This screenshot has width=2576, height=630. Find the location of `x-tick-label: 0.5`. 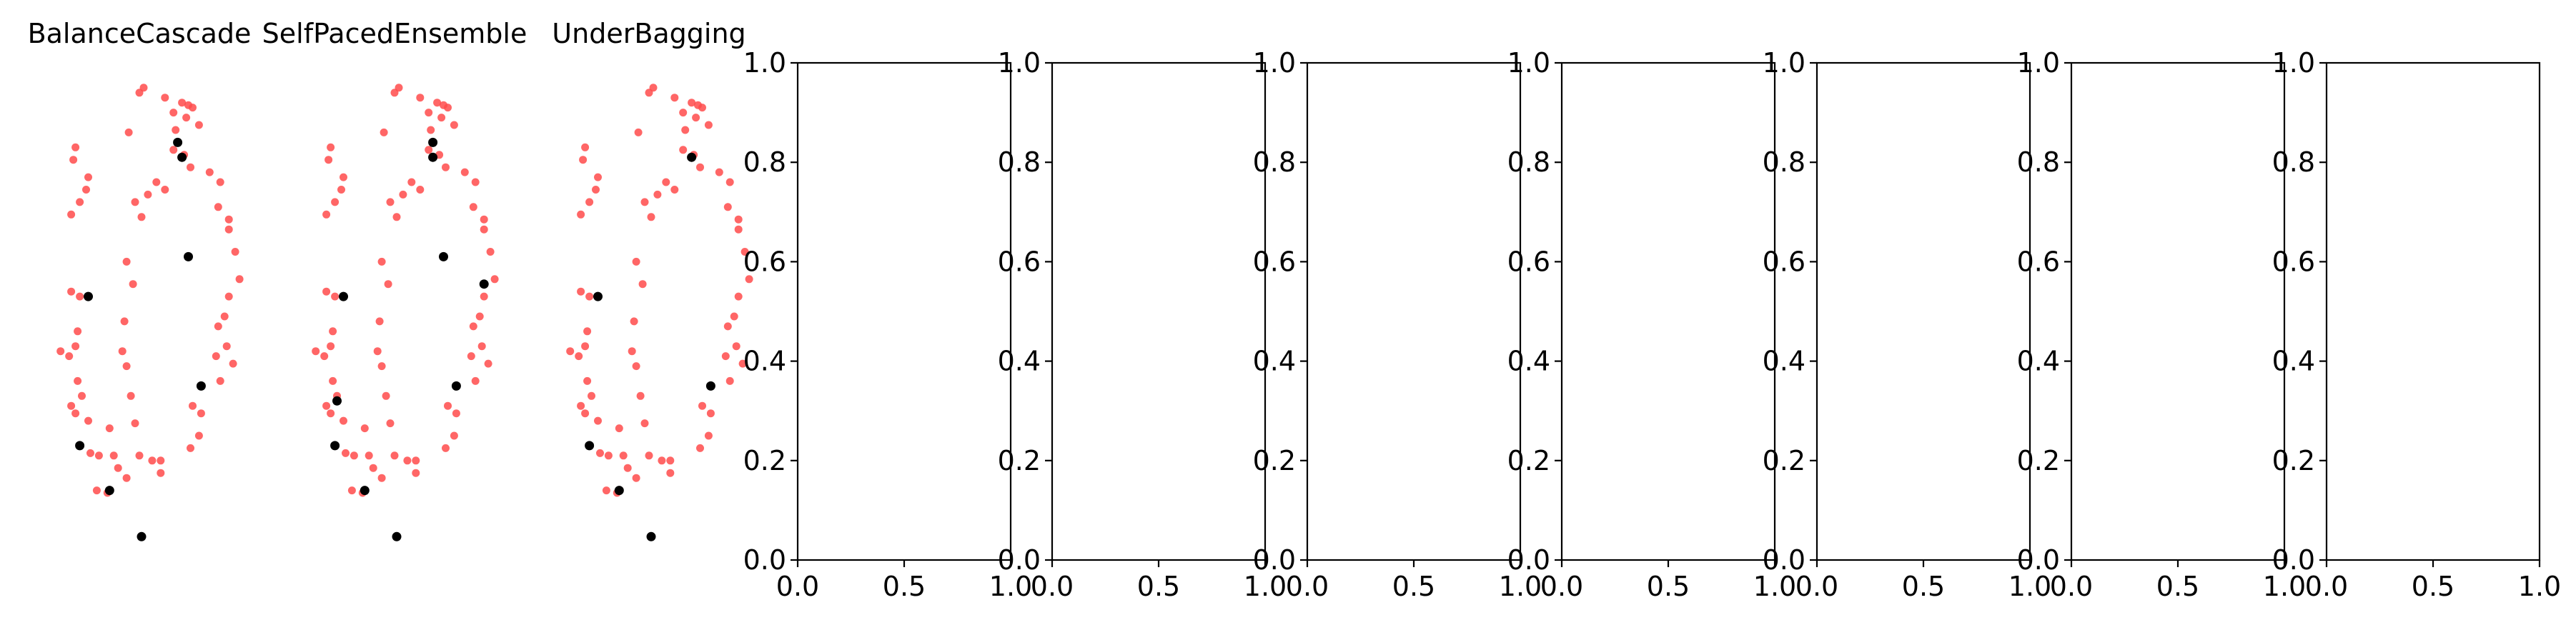

x-tick-label: 0.5 is located at coordinates (2433, 586).